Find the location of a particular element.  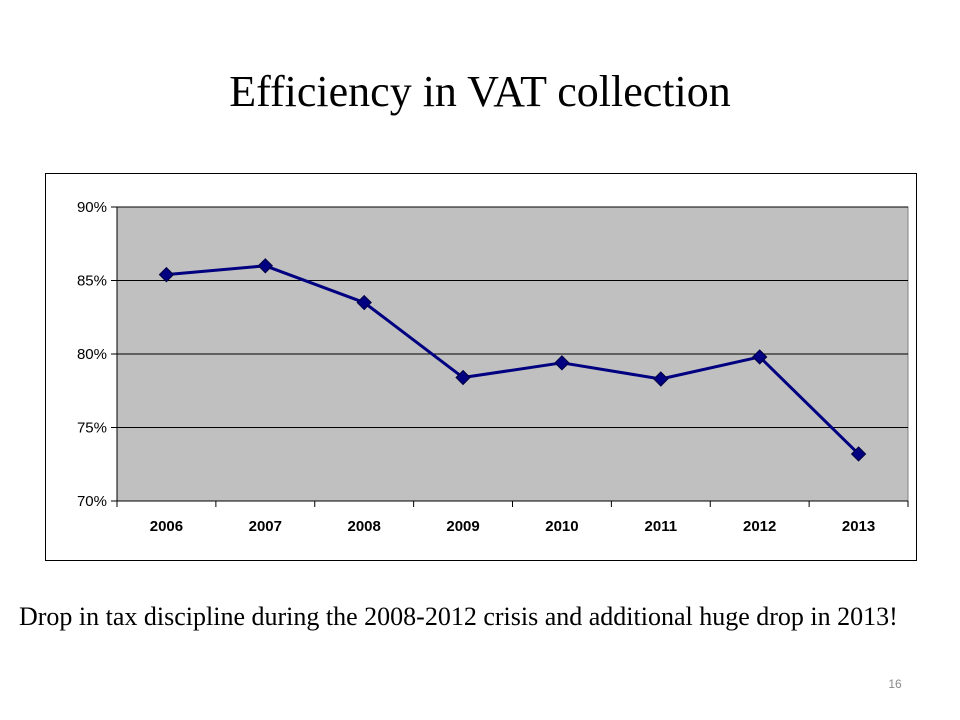

y-tick-label: 75% is located at coordinates (92, 428).